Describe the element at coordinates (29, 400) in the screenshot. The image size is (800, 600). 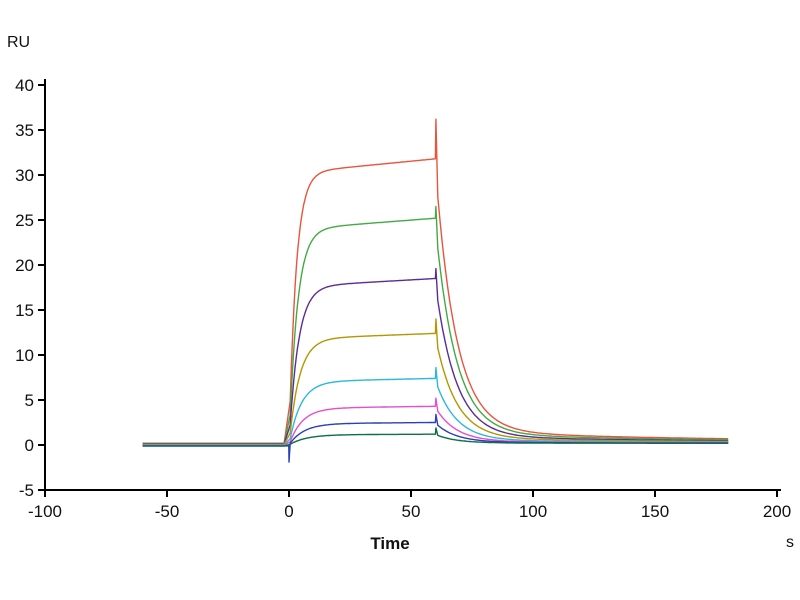
I see `y-tick-label: 5` at that location.